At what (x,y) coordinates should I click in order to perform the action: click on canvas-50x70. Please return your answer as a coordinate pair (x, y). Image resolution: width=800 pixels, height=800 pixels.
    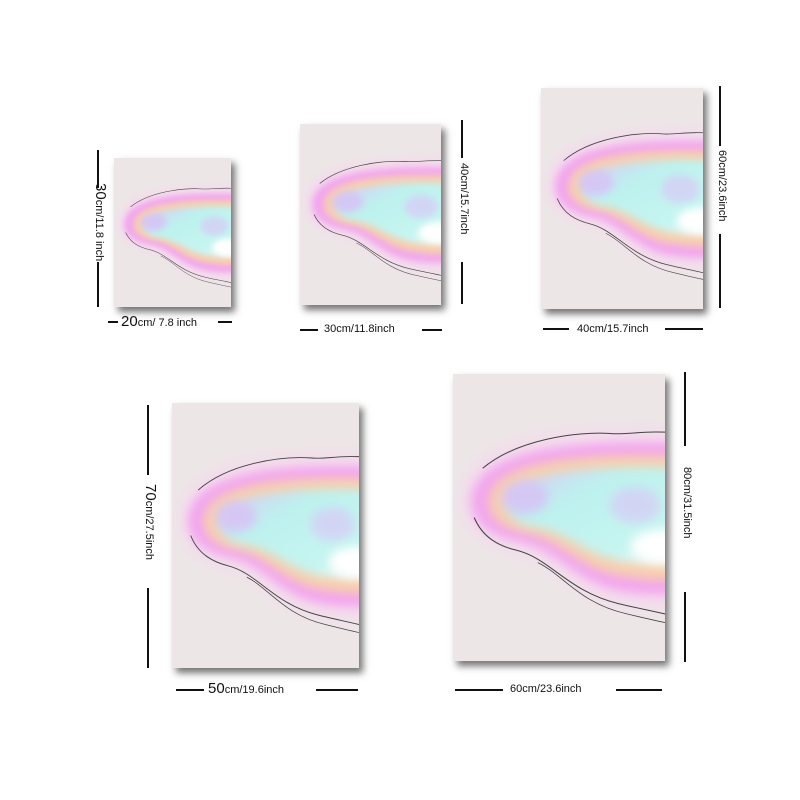
    Looking at the image, I should click on (265, 535).